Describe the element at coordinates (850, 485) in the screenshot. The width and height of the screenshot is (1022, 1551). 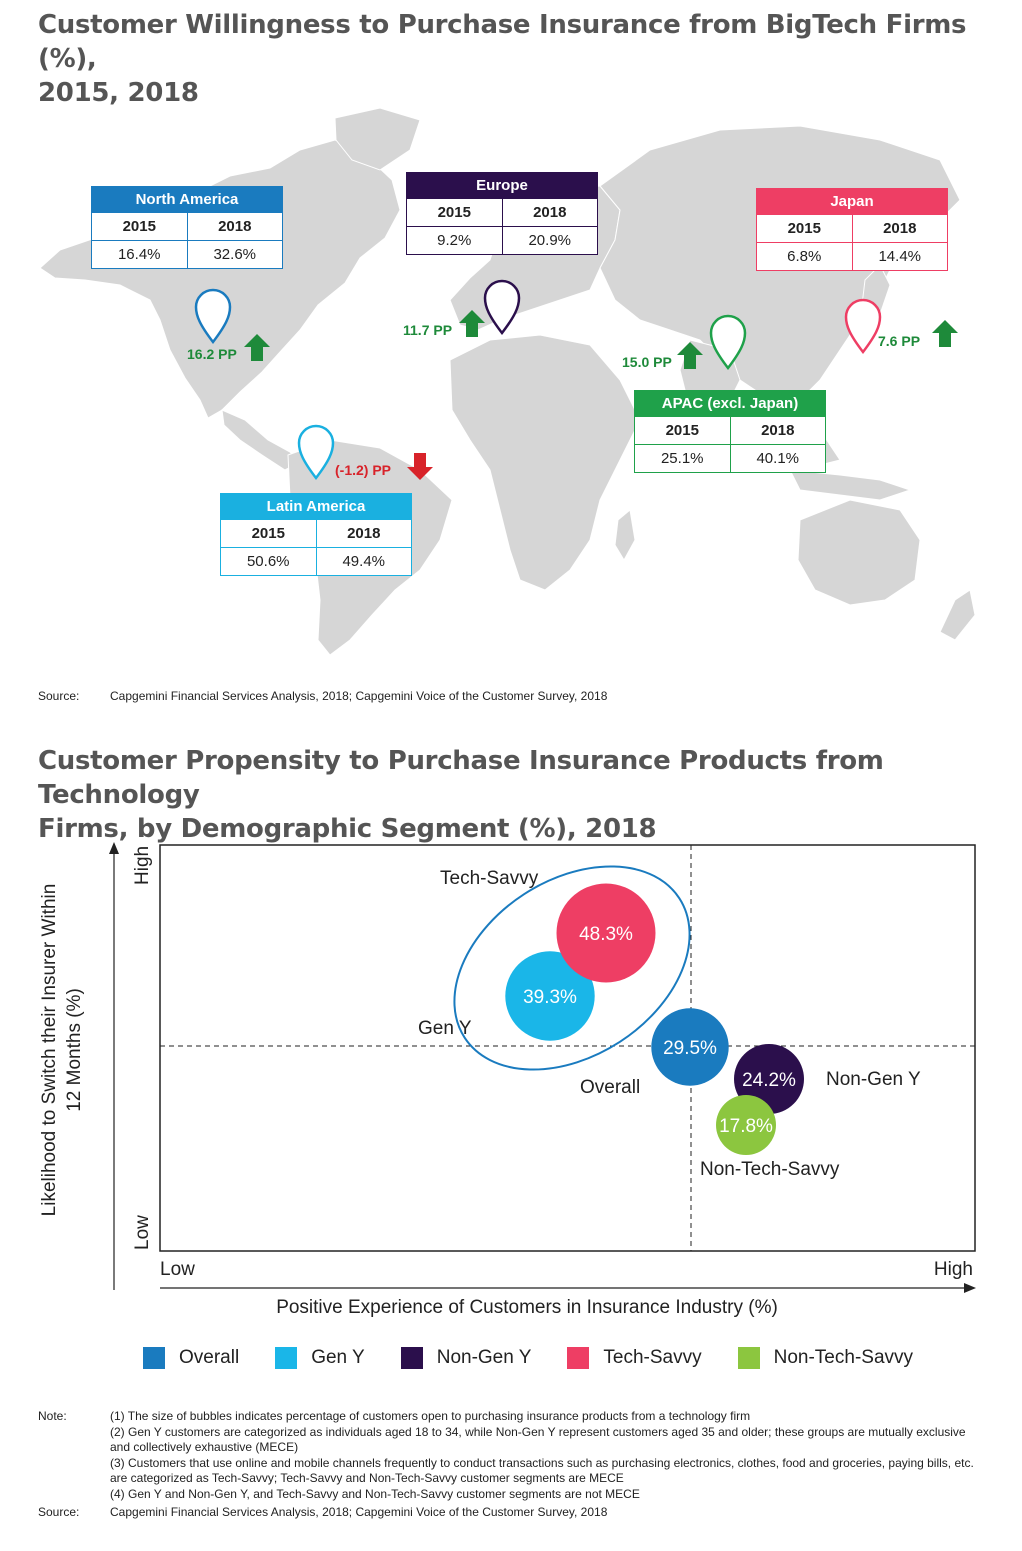
I see `map-indonesia` at that location.